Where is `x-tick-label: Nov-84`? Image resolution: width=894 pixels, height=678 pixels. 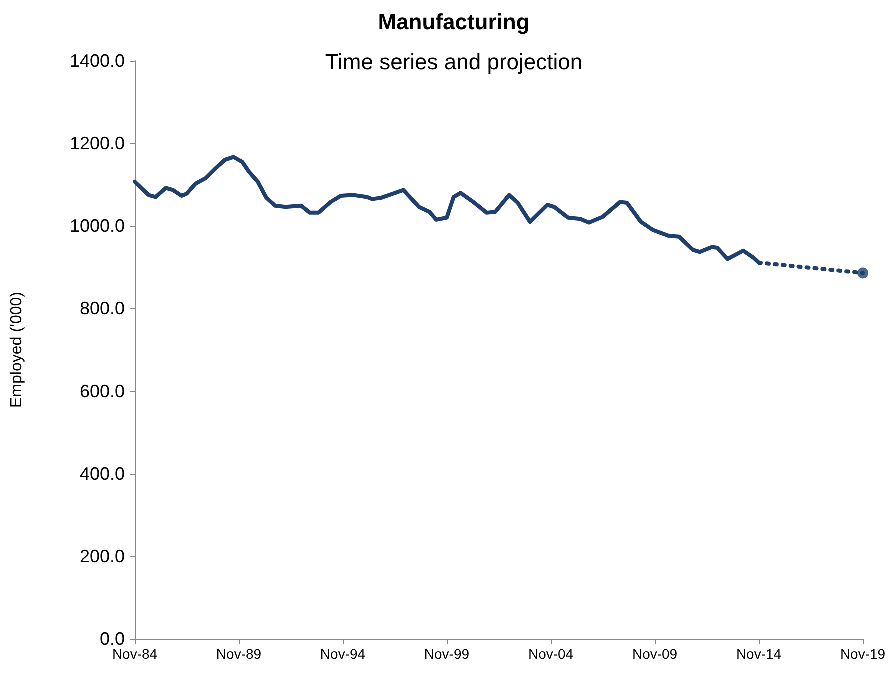
x-tick-label: Nov-84 is located at coordinates (135, 654).